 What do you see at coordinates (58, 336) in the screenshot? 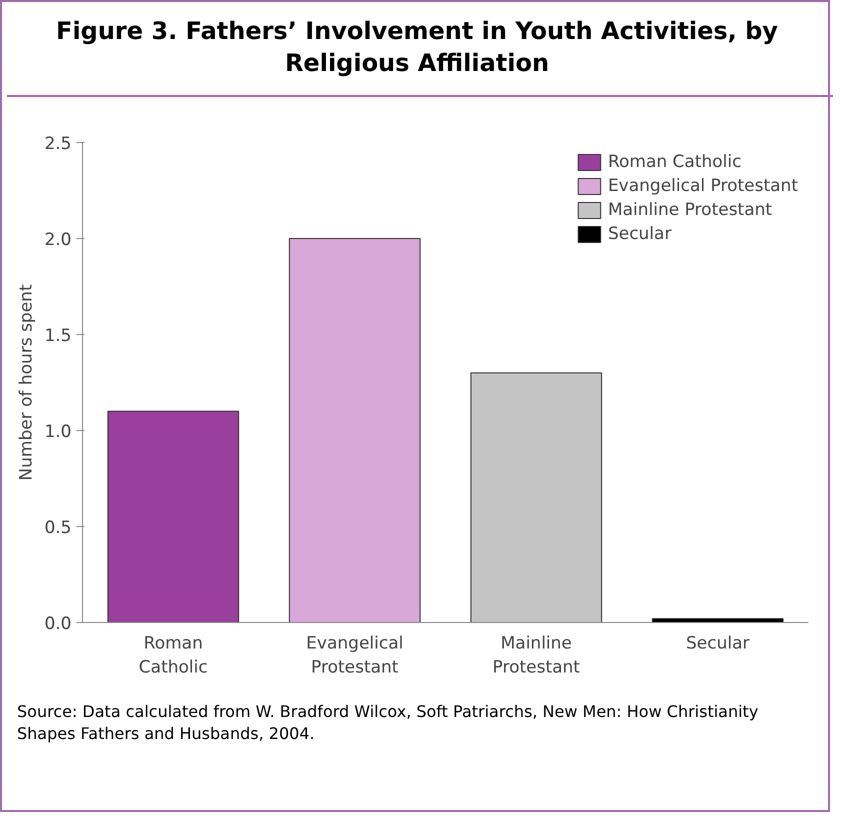
I see `y-tick-label: 1.5` at bounding box center [58, 336].